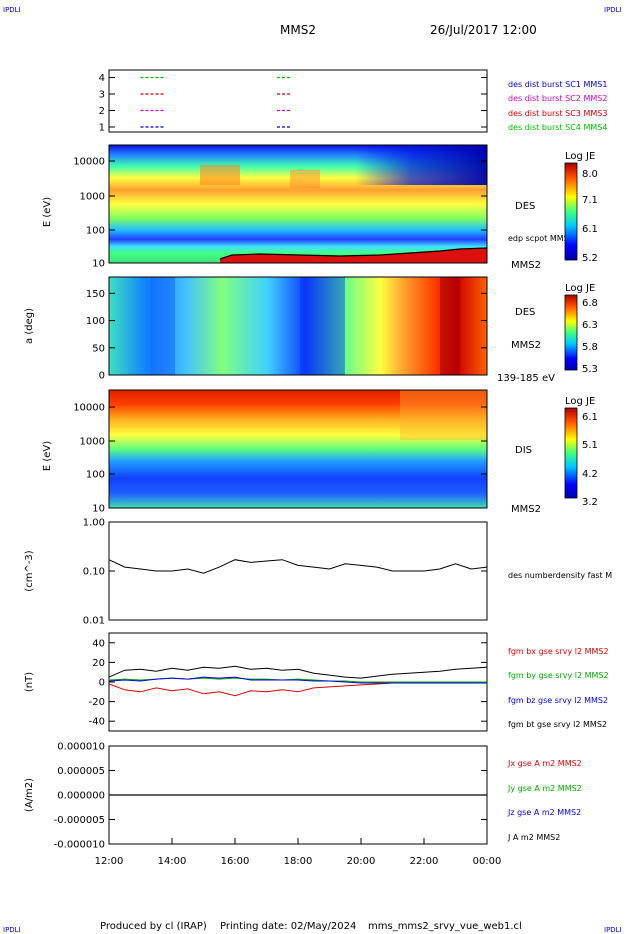  What do you see at coordinates (94, 621) in the screenshot?
I see `density-tick-label: 0.01` at bounding box center [94, 621].